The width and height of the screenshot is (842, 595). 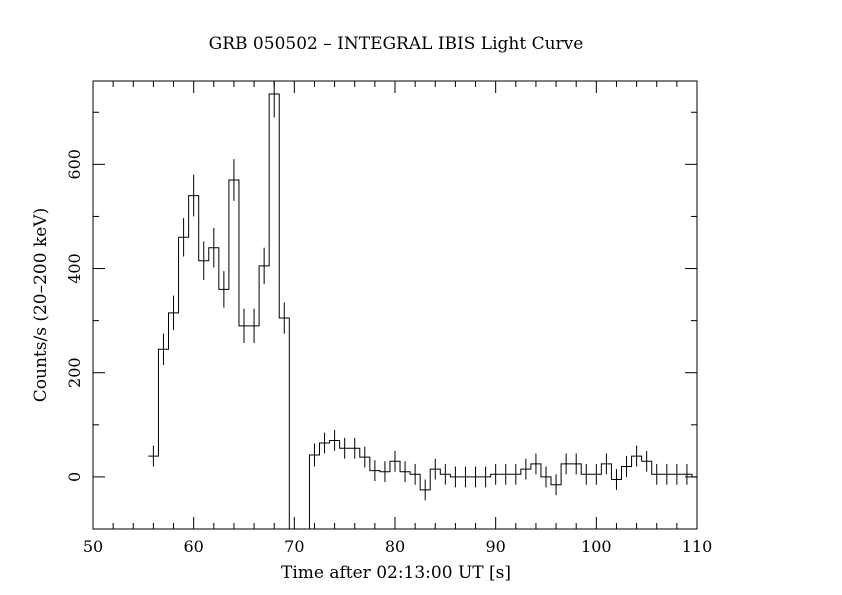 What do you see at coordinates (74, 315) in the screenshot?
I see `y-tick-labels: 0 200 400 600` at bounding box center [74, 315].